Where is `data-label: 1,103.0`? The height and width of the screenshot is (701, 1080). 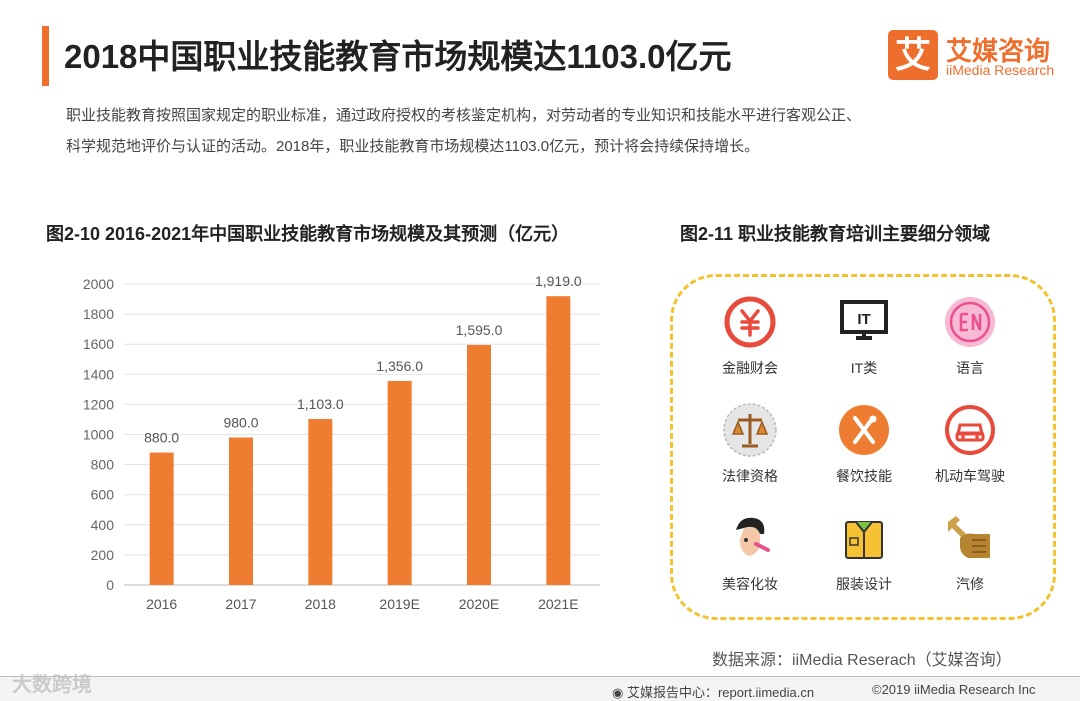
data-label: 1,103.0 is located at coordinates (320, 404).